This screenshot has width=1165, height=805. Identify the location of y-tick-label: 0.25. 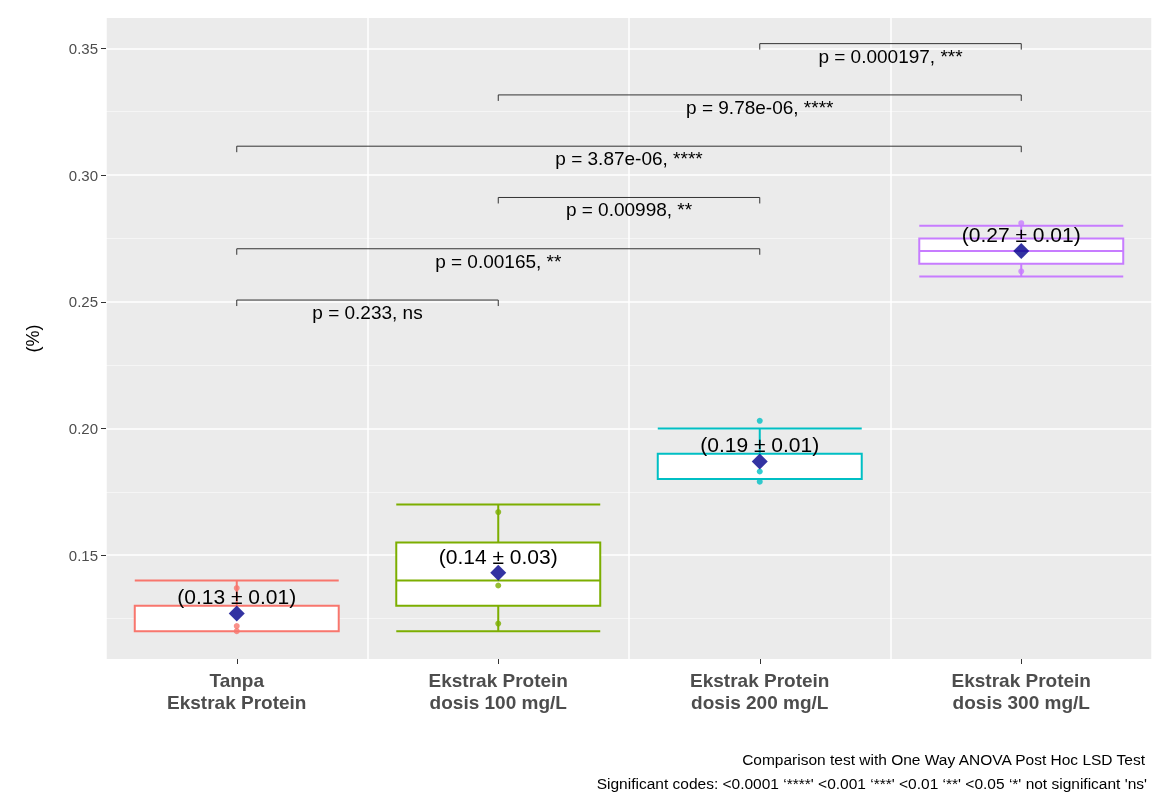
(83, 302).